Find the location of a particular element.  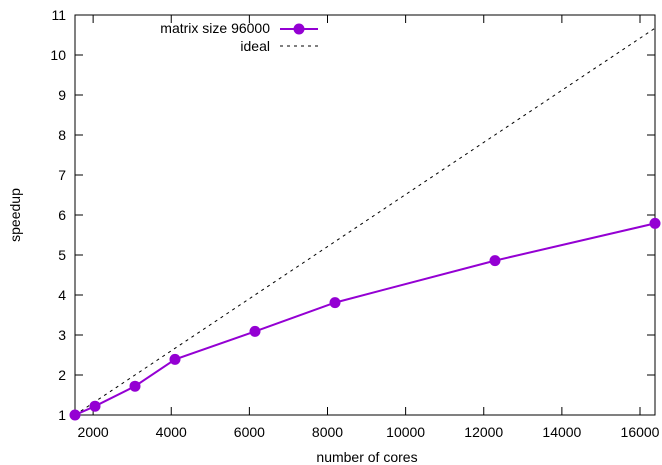

y-tick-label: 10 is located at coordinates (58, 55).